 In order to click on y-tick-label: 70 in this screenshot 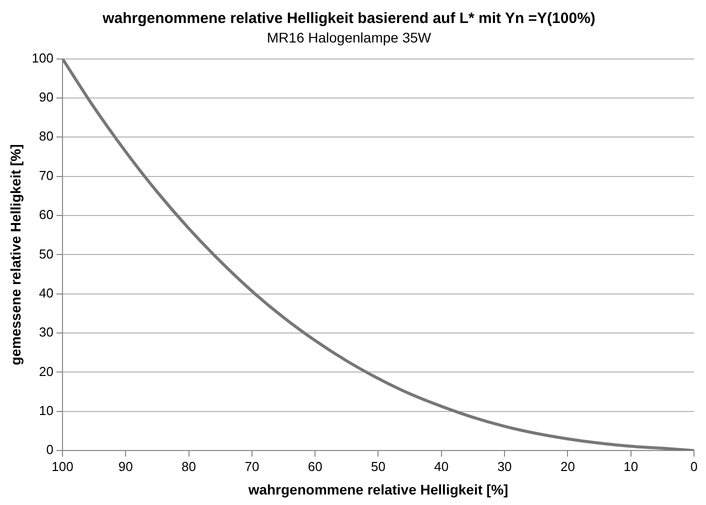, I will do `click(46, 175)`.